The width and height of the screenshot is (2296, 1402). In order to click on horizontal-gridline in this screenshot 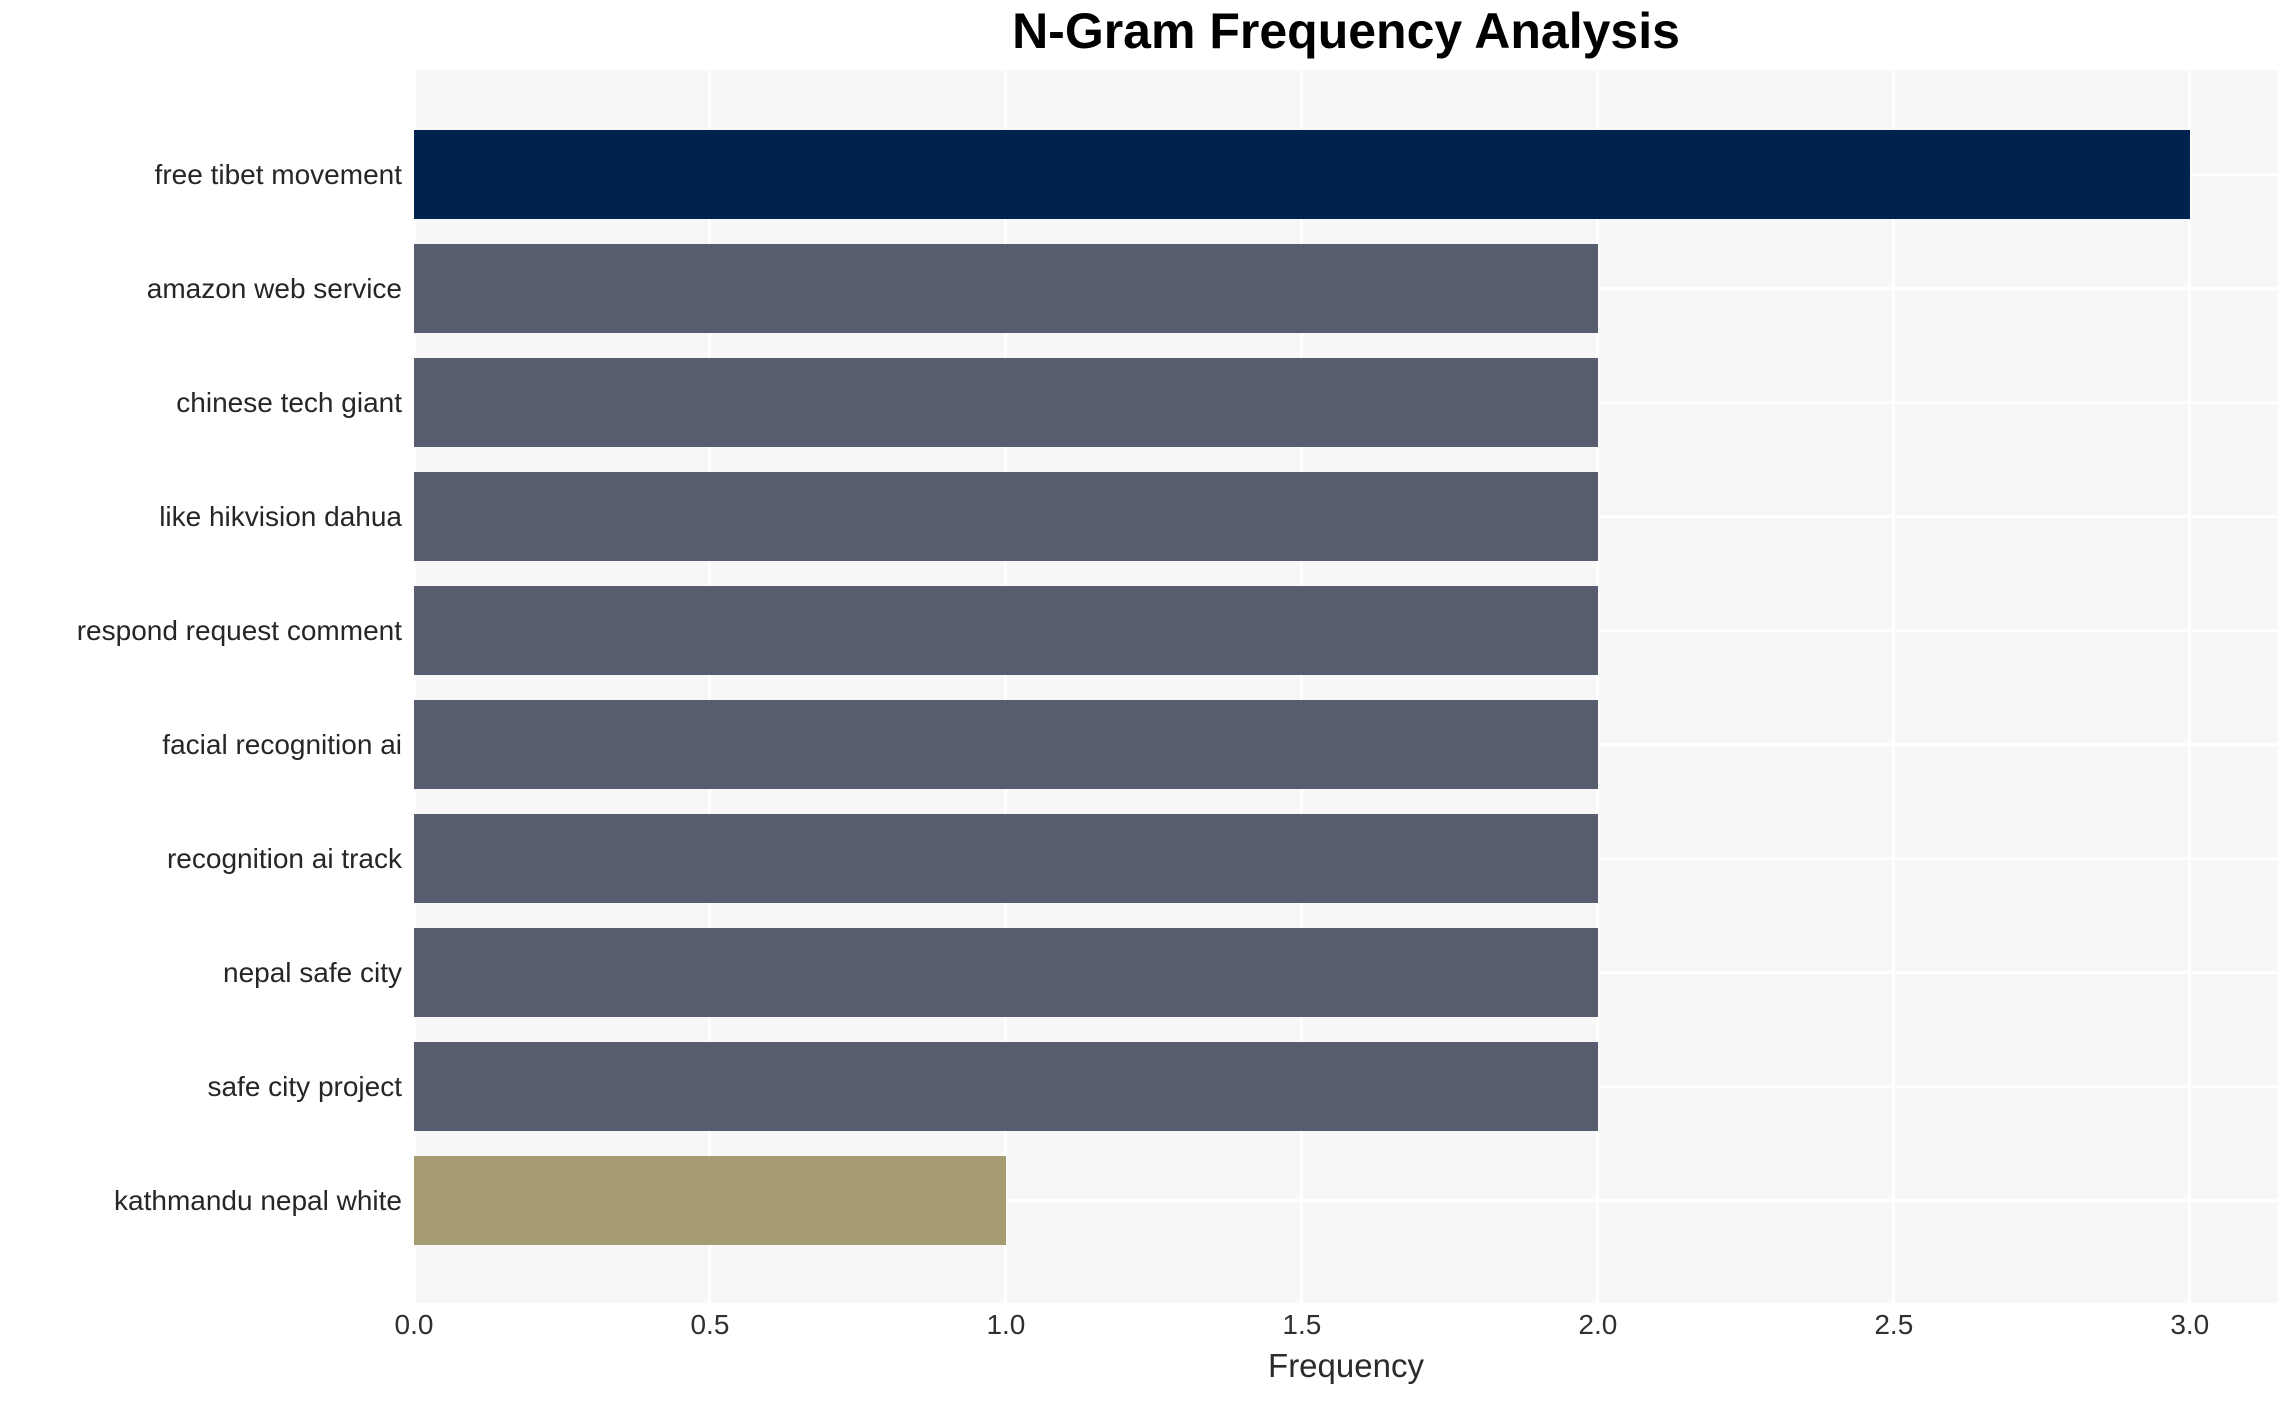, I will do `click(1346, 1200)`.